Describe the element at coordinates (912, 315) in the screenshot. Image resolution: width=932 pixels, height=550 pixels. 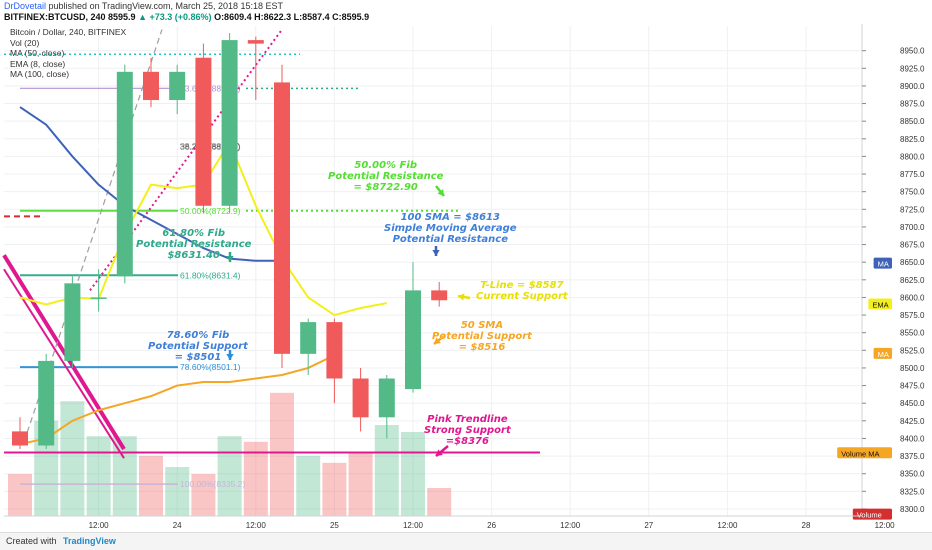
I see `price-tick-label: 8575.0` at that location.